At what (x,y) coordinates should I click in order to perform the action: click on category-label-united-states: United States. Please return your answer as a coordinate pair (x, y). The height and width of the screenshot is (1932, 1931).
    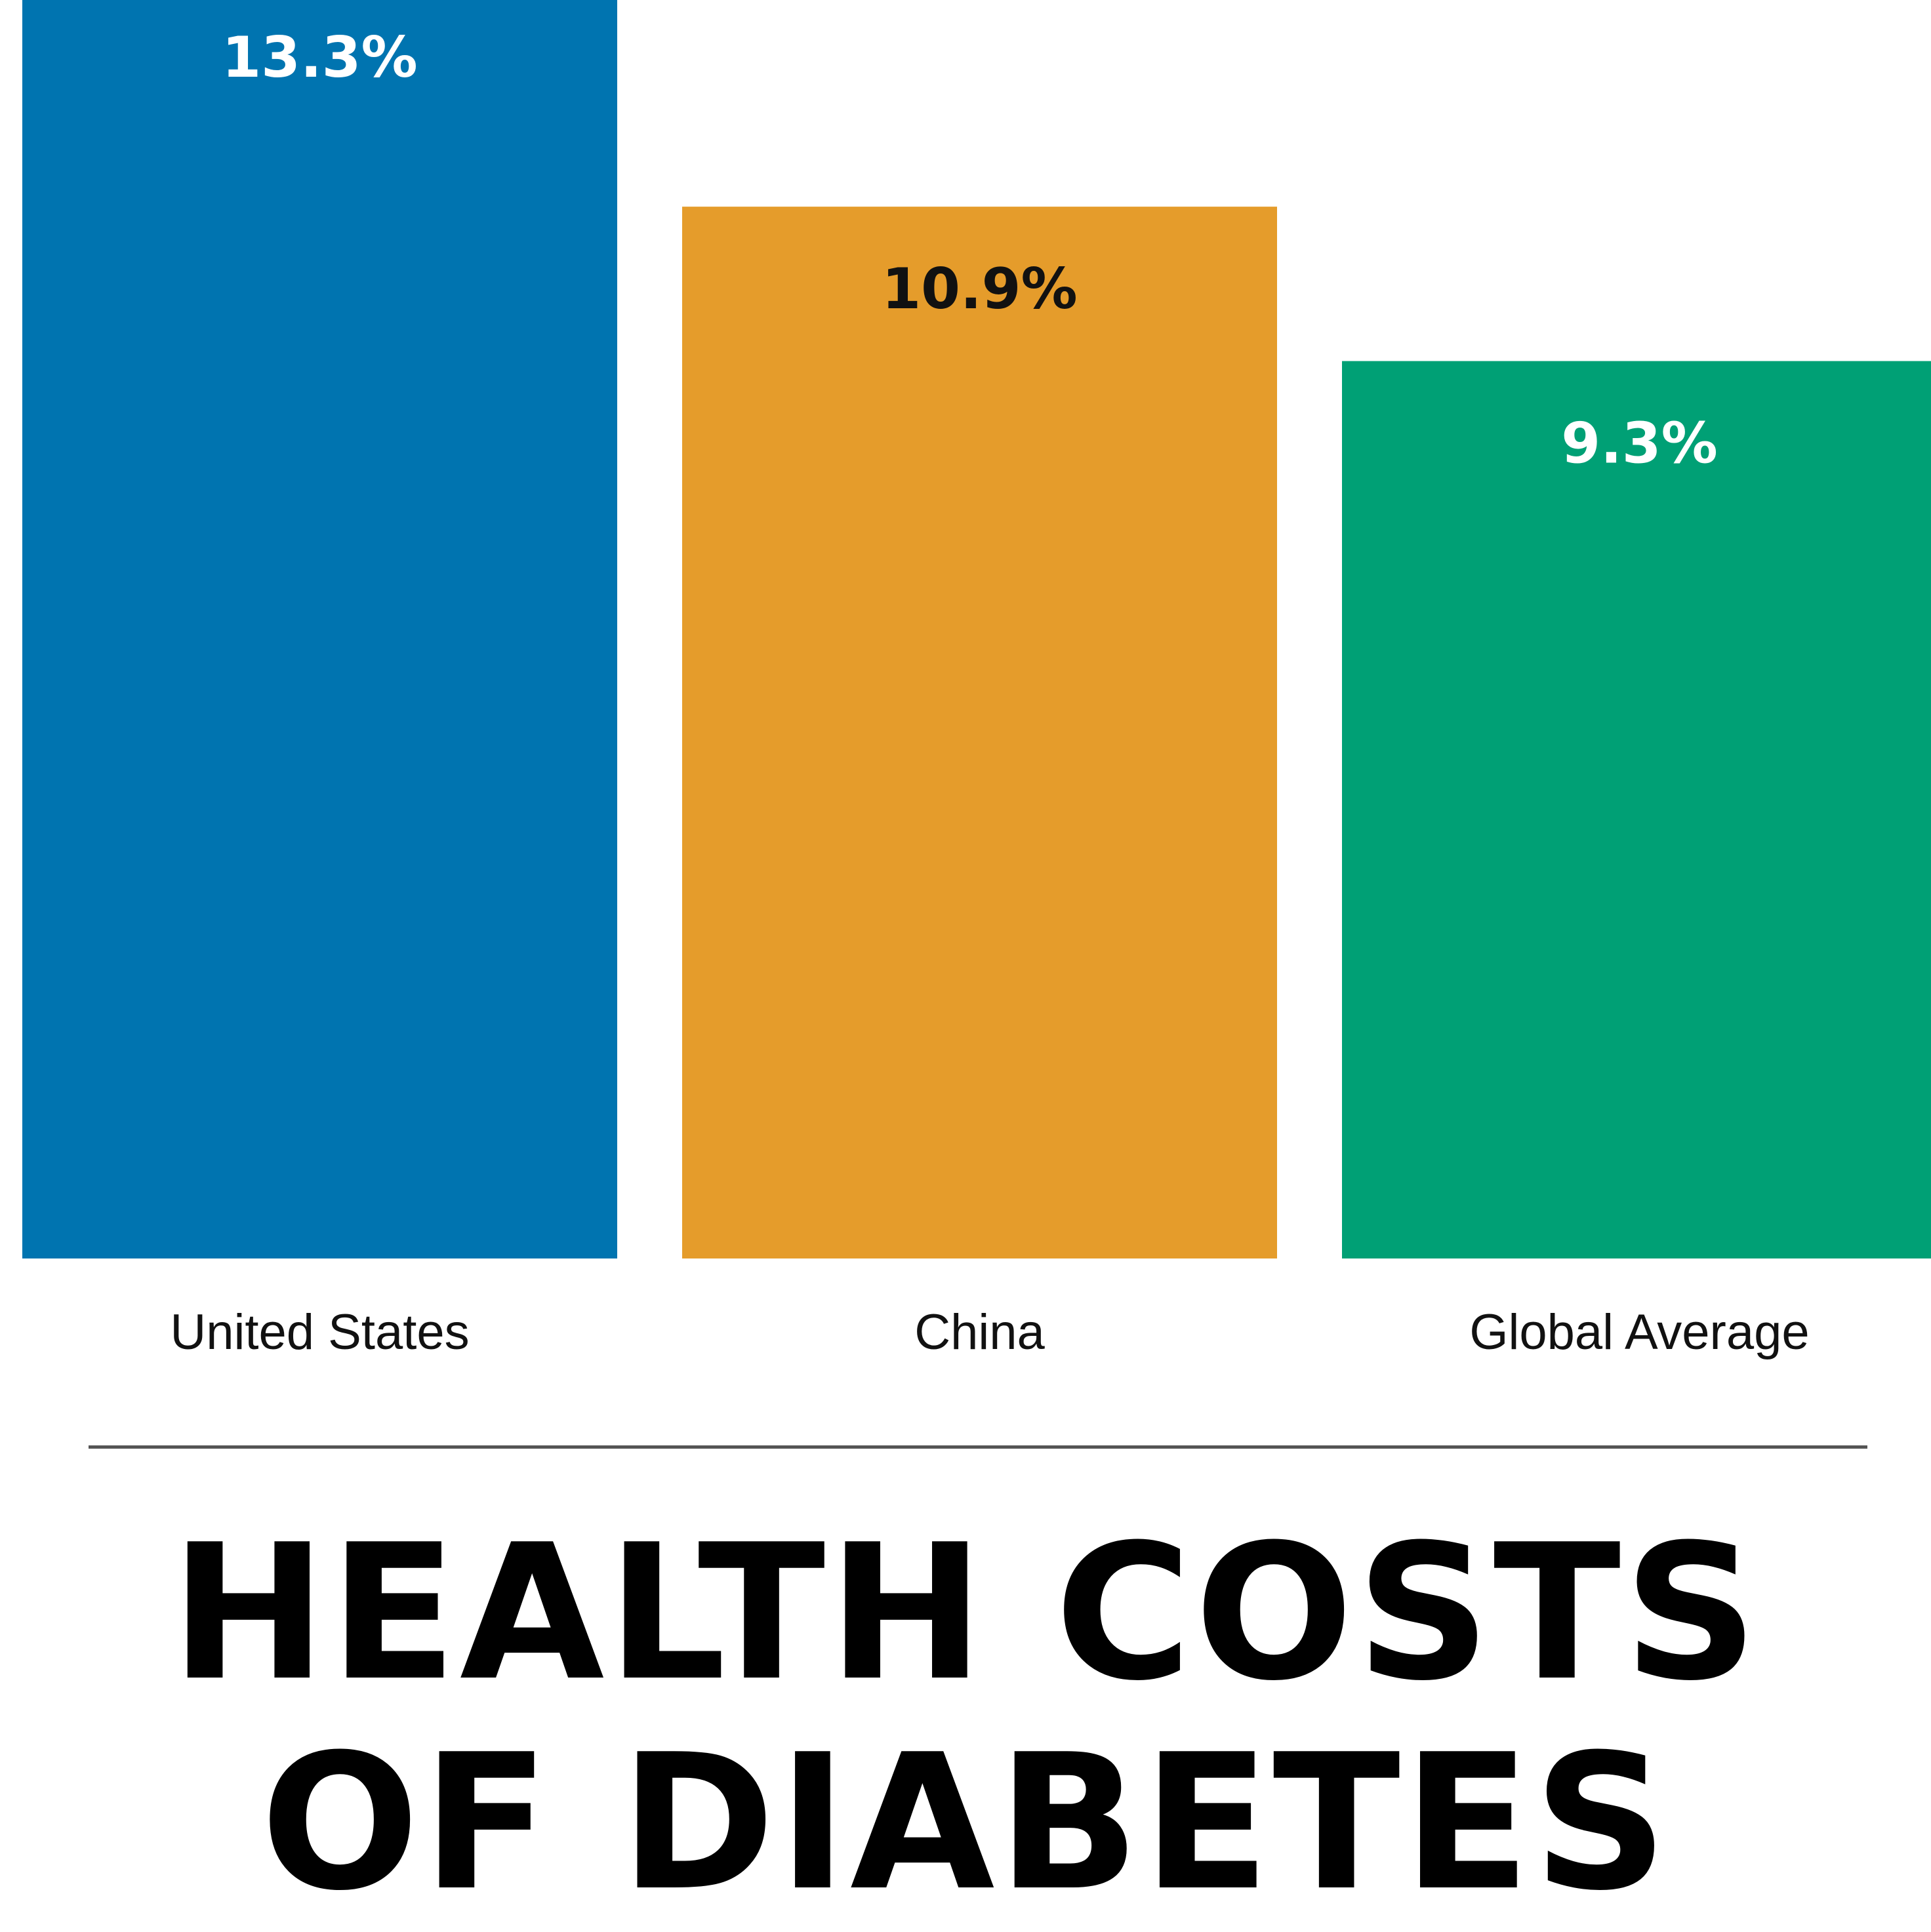
    Looking at the image, I should click on (319, 1332).